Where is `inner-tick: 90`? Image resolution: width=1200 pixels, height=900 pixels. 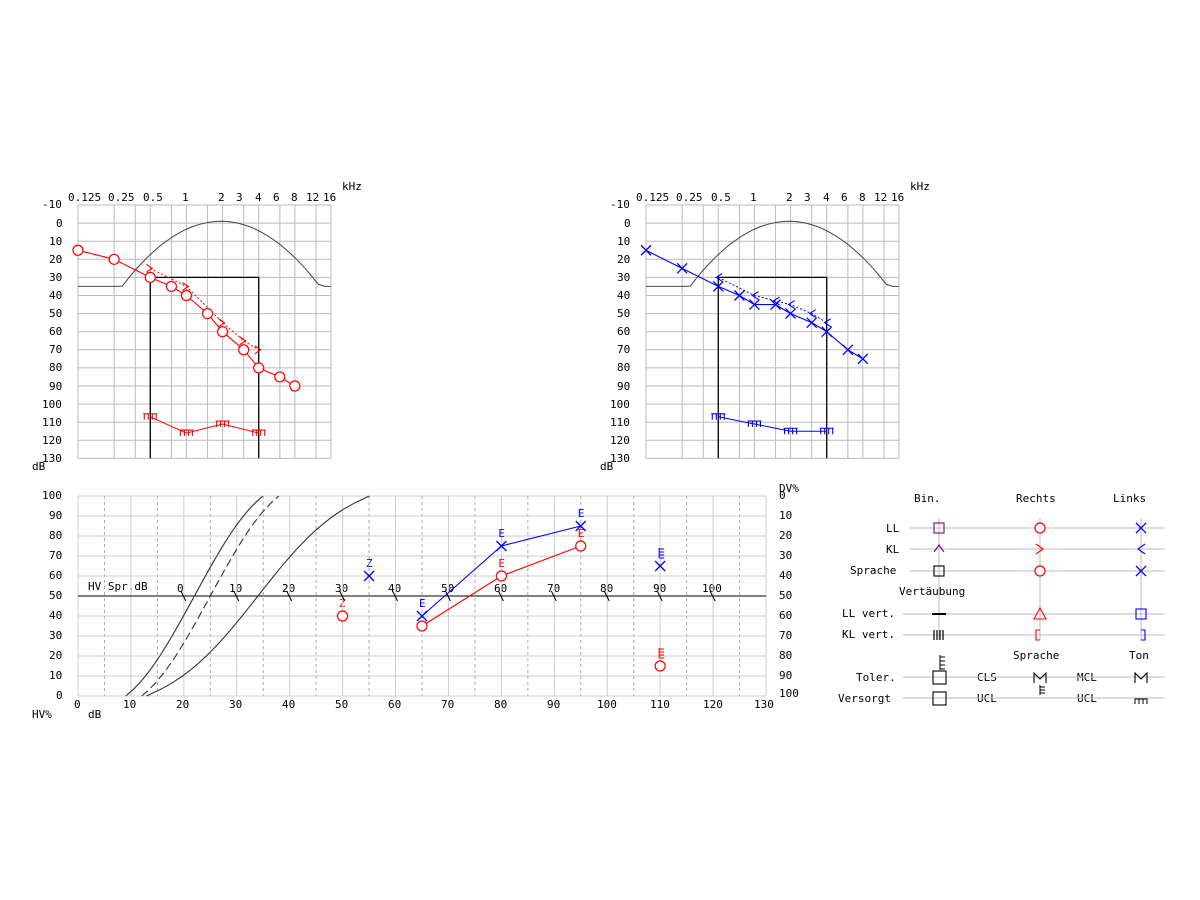 inner-tick: 90 is located at coordinates (659, 588).